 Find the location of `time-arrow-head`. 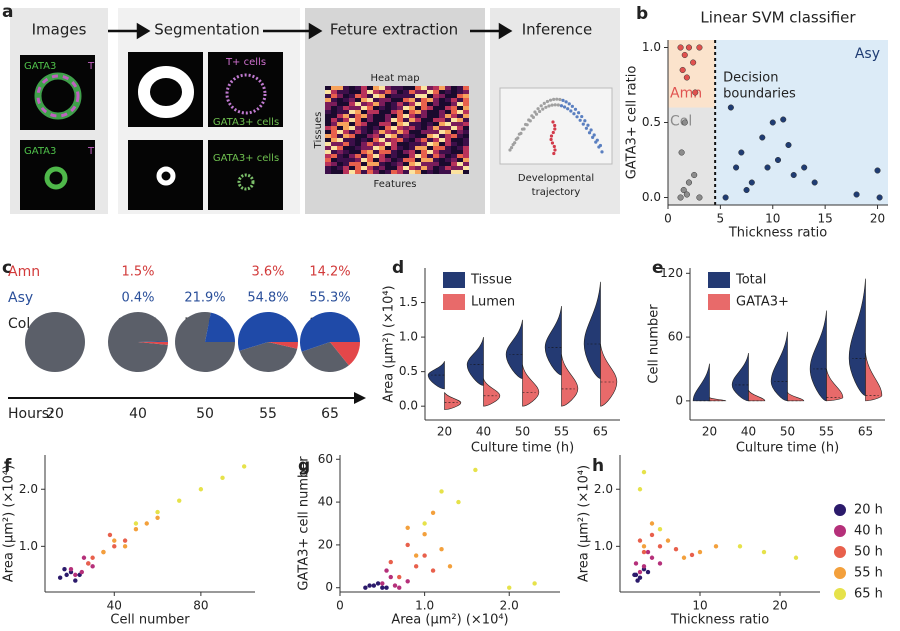

time-arrow-head is located at coordinates (360, 398).